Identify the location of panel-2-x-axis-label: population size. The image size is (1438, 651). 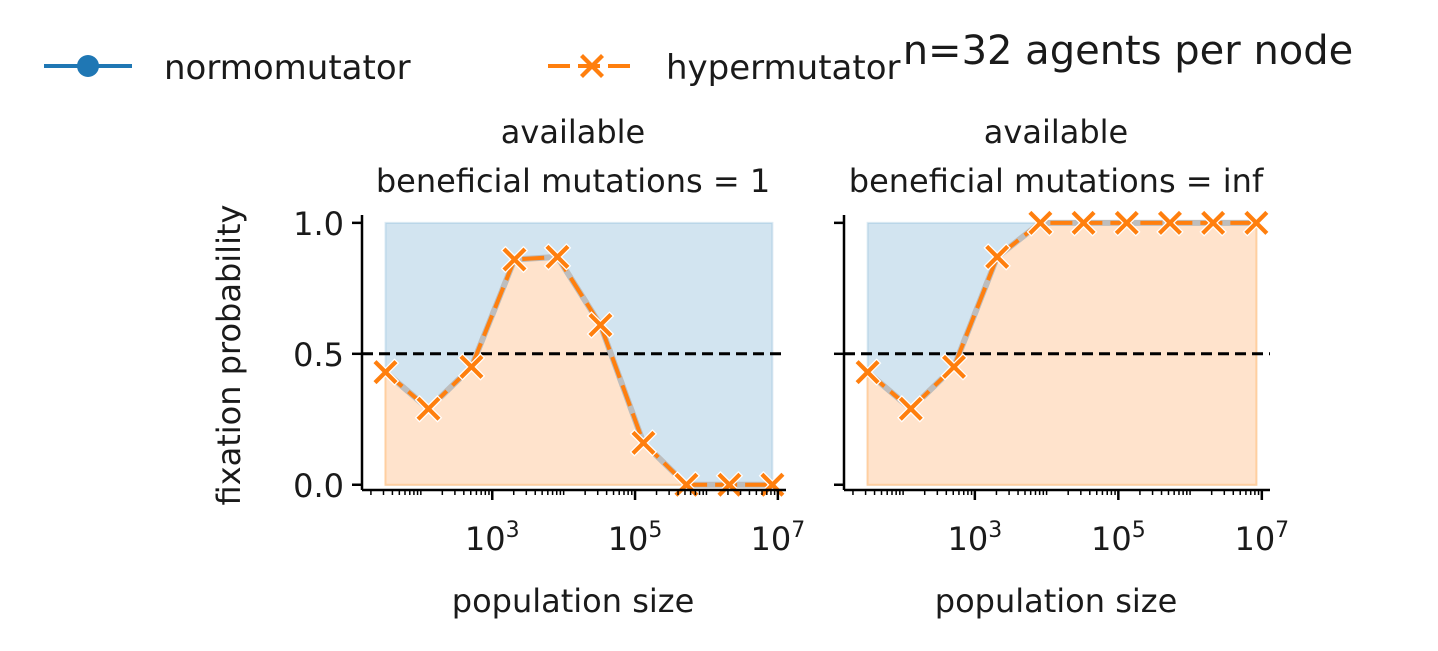
(1056, 601).